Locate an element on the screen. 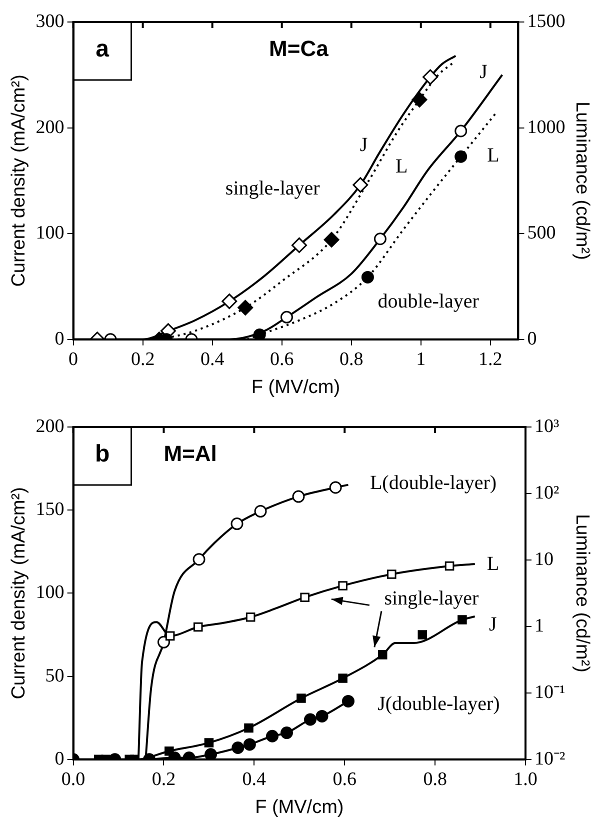  y2-tick-label: 1000 is located at coordinates (546, 127).